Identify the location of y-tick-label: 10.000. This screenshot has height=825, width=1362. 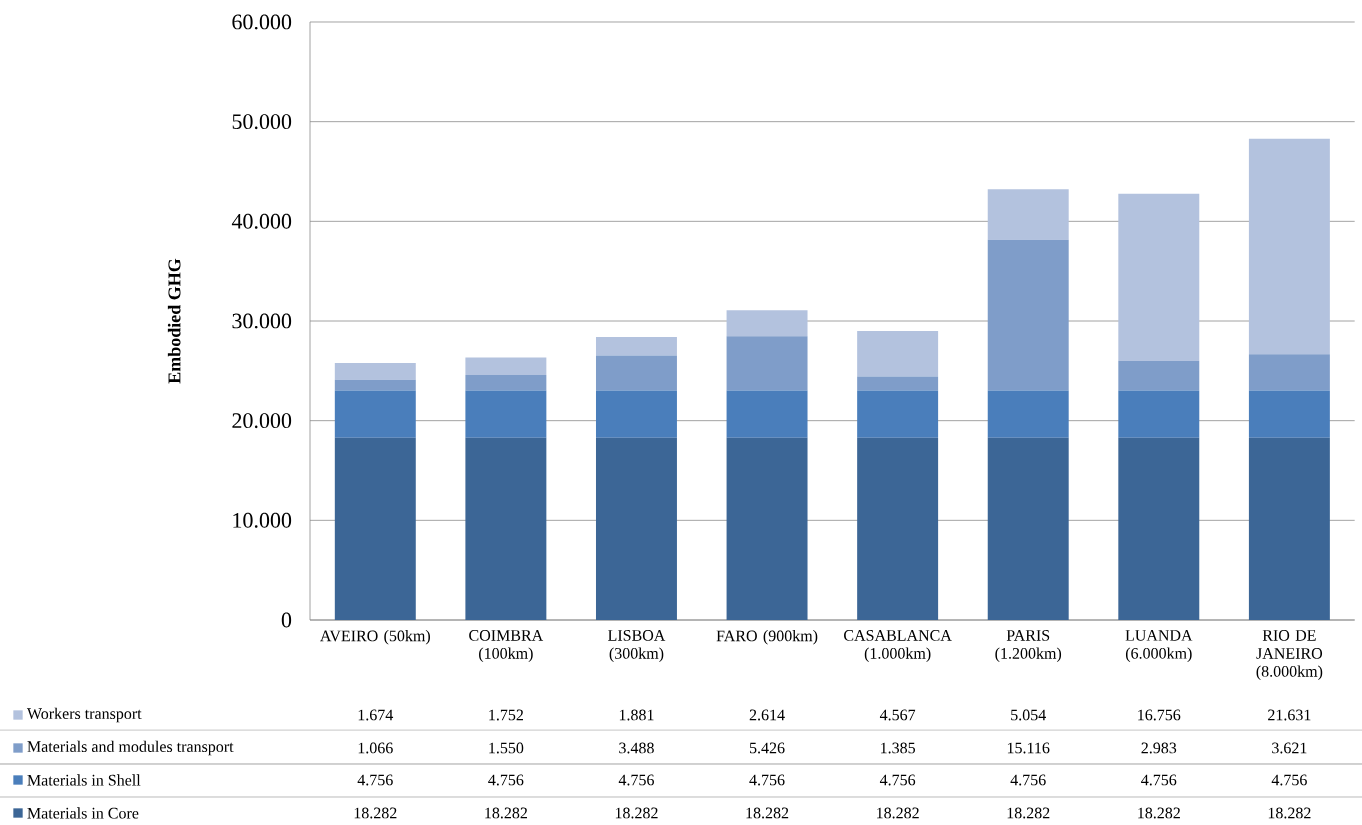
(262, 520).